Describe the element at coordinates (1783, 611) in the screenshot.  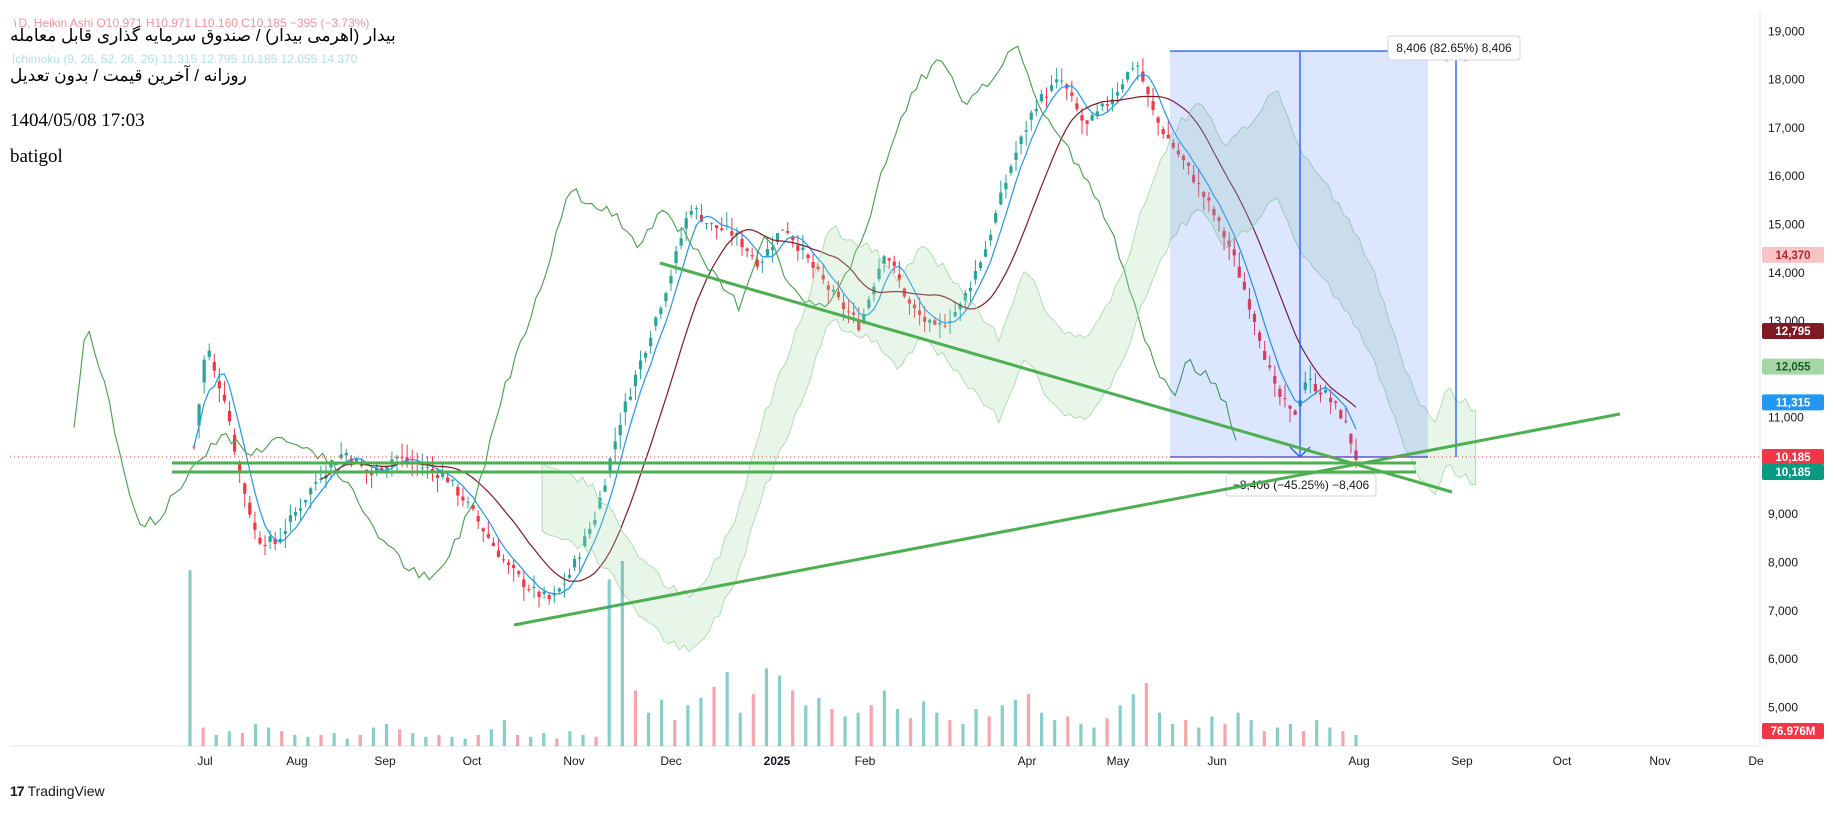
I see `y-tick-label: 7,000` at that location.